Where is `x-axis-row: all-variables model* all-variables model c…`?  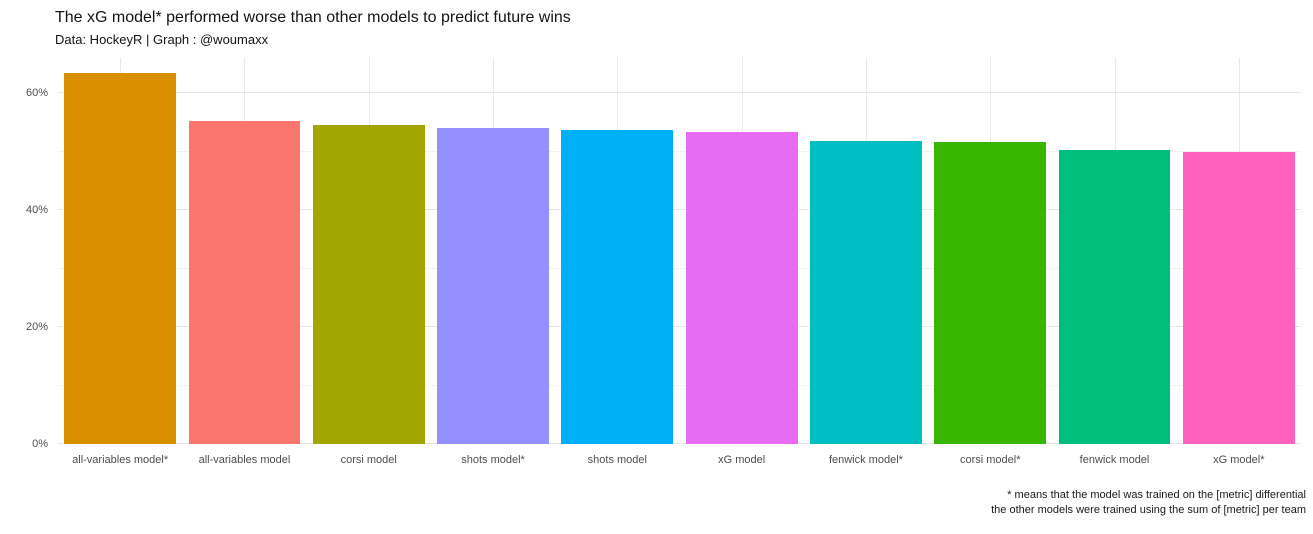 x-axis-row: all-variables model* all-variables model c… is located at coordinates (656, 460).